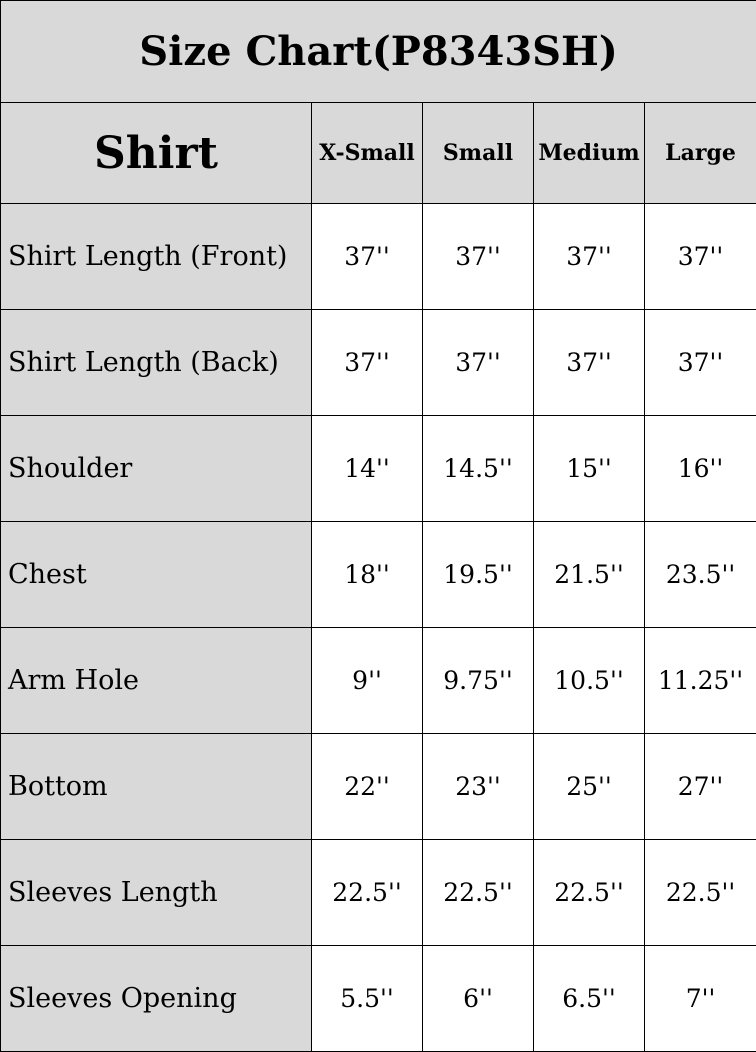  What do you see at coordinates (478, 680) in the screenshot?
I see `measurement-value: 9.75''` at bounding box center [478, 680].